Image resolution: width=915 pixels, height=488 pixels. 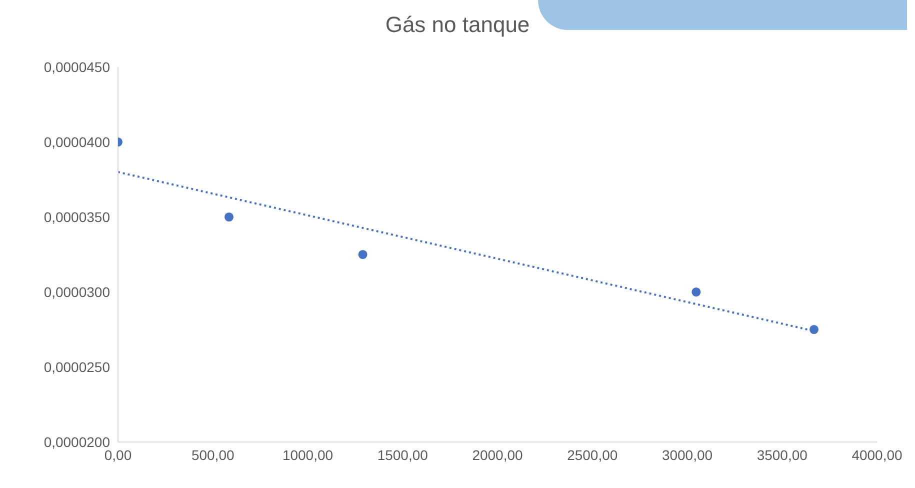 I want to click on x-tick-label: 2500,00, so click(x=592, y=454).